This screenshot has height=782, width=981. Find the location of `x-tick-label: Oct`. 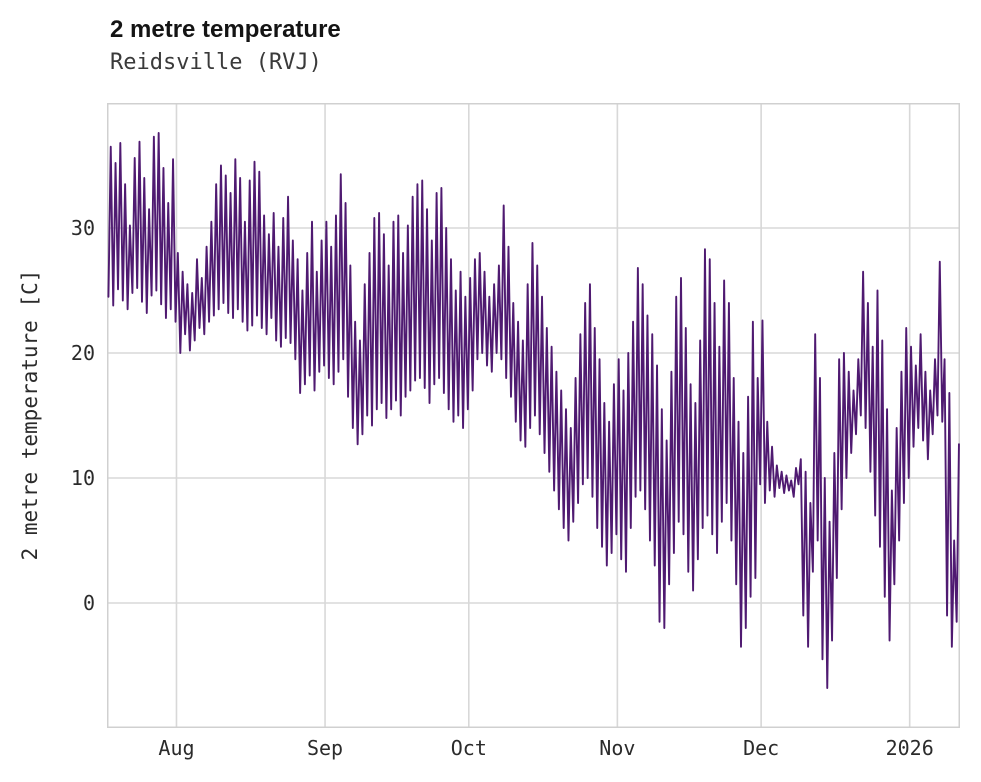

x-tick-label: Oct is located at coordinates (468, 748).